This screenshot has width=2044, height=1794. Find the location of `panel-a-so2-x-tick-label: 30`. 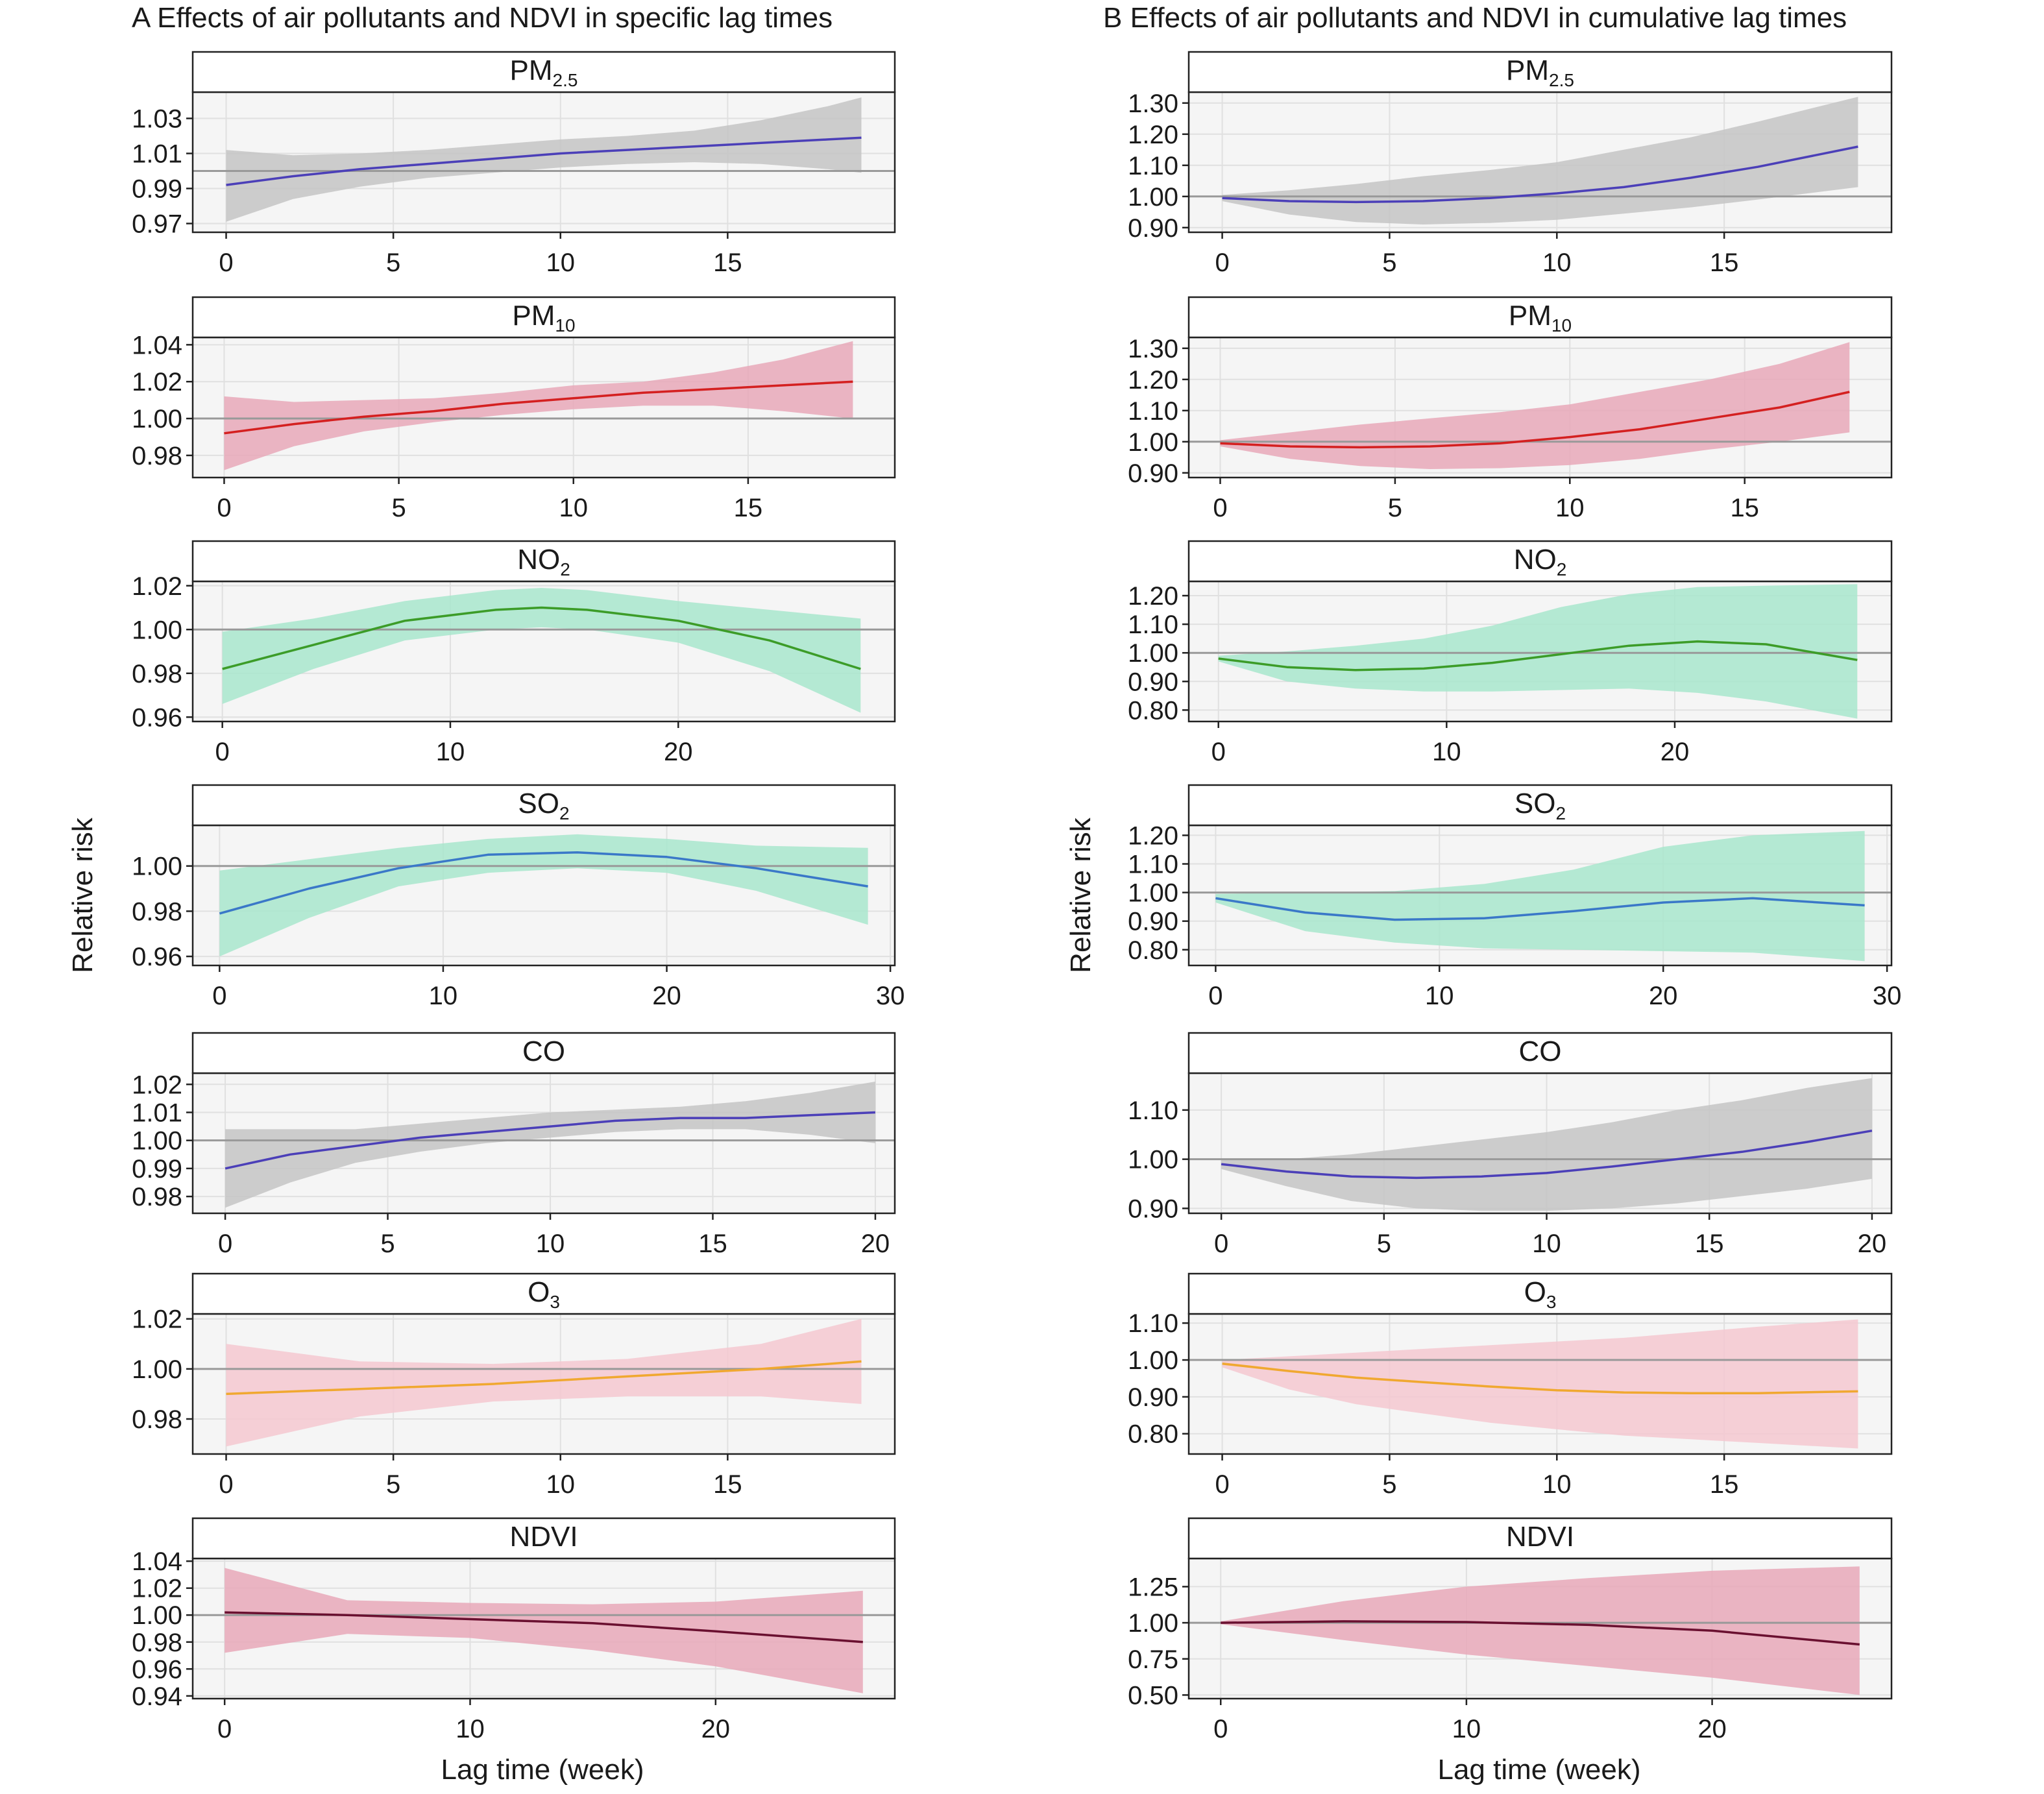

panel-a-so2-x-tick-label: 30 is located at coordinates (890, 996).